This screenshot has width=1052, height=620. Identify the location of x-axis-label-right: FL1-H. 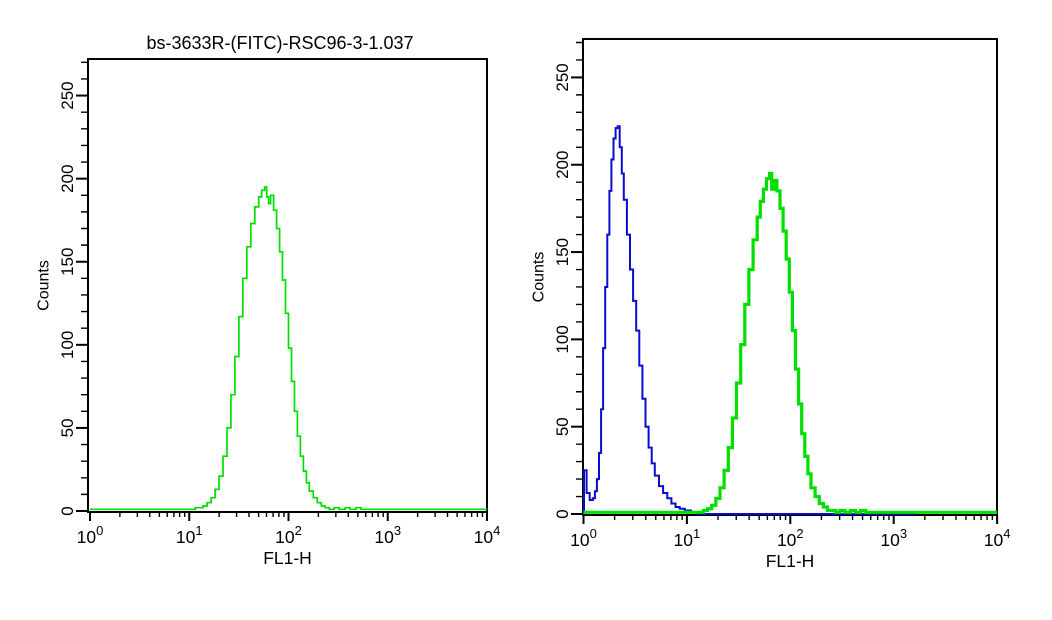
(790, 561).